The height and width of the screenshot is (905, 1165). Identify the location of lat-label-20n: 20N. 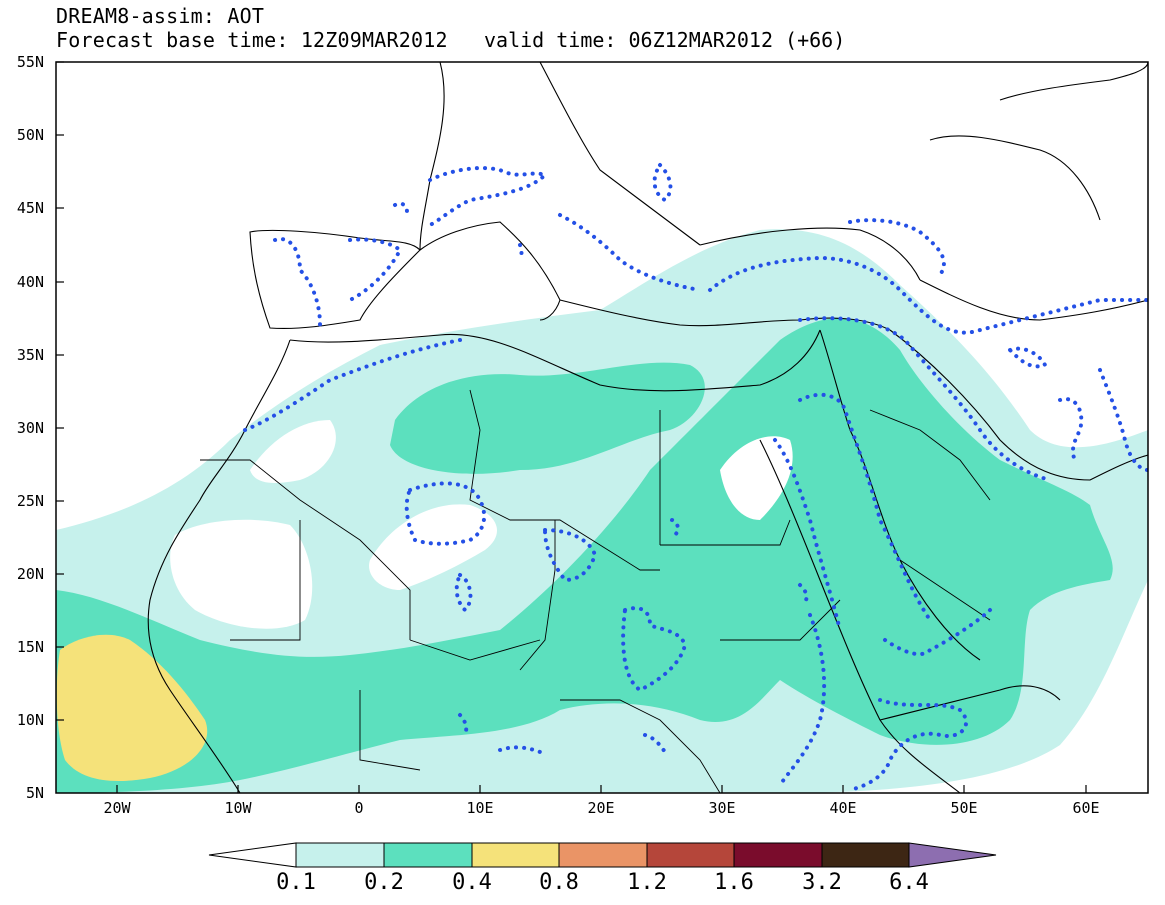
(30, 574).